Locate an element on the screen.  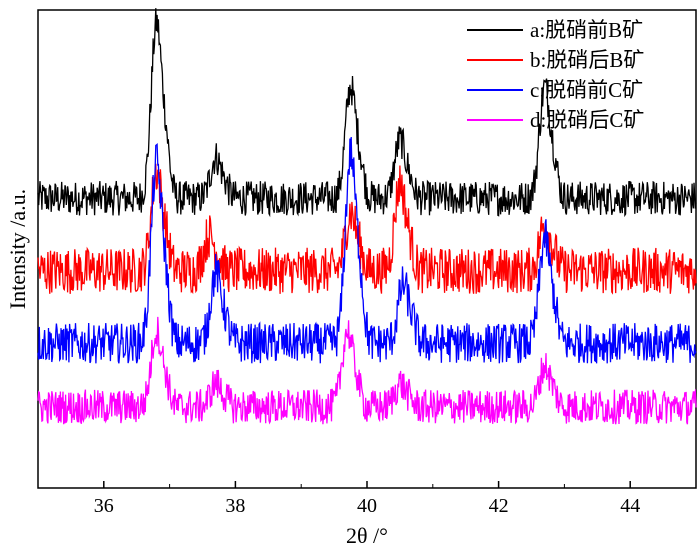
x-tick-label: 40 is located at coordinates (367, 506).